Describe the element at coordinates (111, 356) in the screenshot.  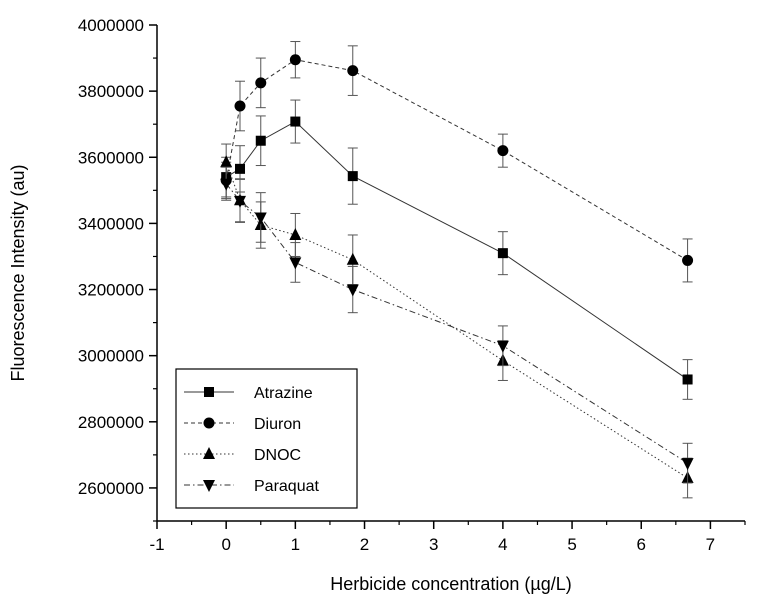
I see `y-tick-label: 3000000` at that location.